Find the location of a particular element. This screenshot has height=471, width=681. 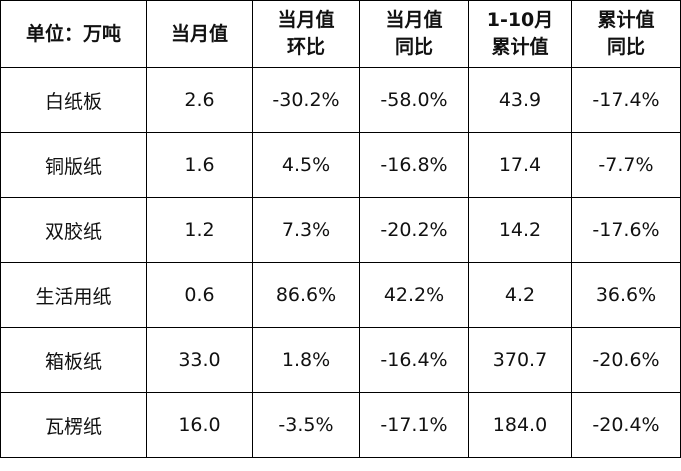

table-row: 箱板纸 33.0 1.8% -16.4% 370.7 -20.6% is located at coordinates (340, 360).